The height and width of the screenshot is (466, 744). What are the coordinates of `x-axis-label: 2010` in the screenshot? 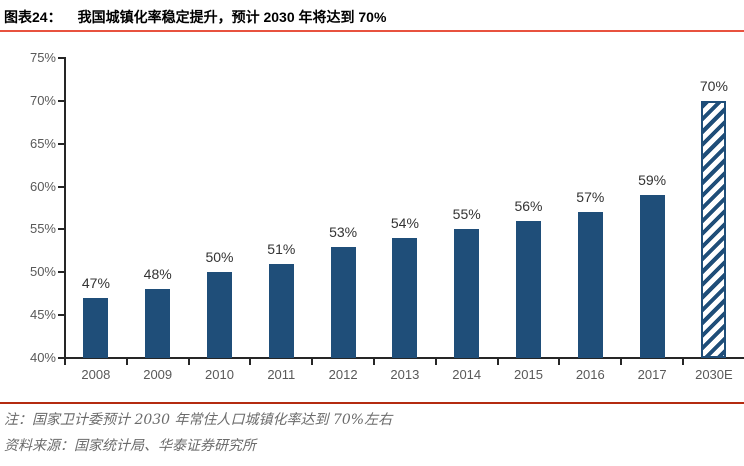 It's located at (219, 374).